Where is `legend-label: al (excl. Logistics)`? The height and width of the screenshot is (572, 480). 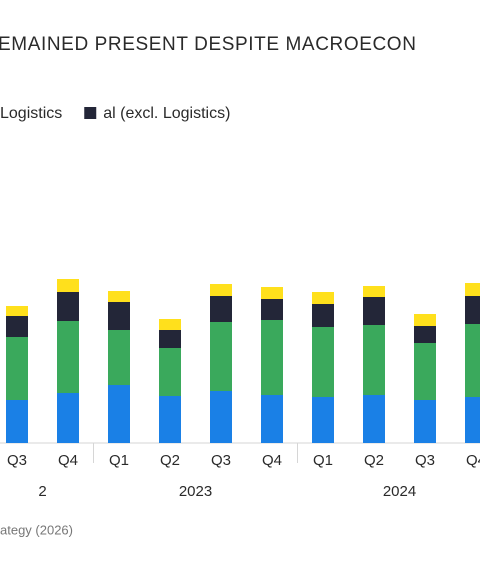 legend-label: al (excl. Logistics) is located at coordinates (166, 113).